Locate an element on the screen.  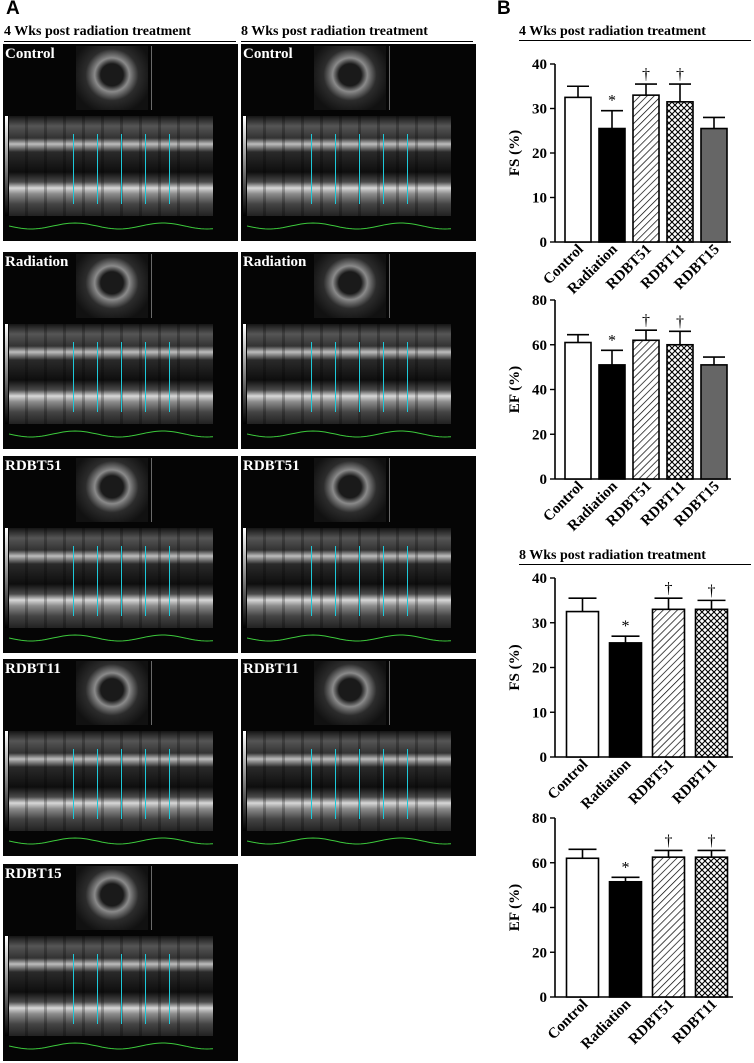
echo-8wks-control: Control is located at coordinates (358, 142).